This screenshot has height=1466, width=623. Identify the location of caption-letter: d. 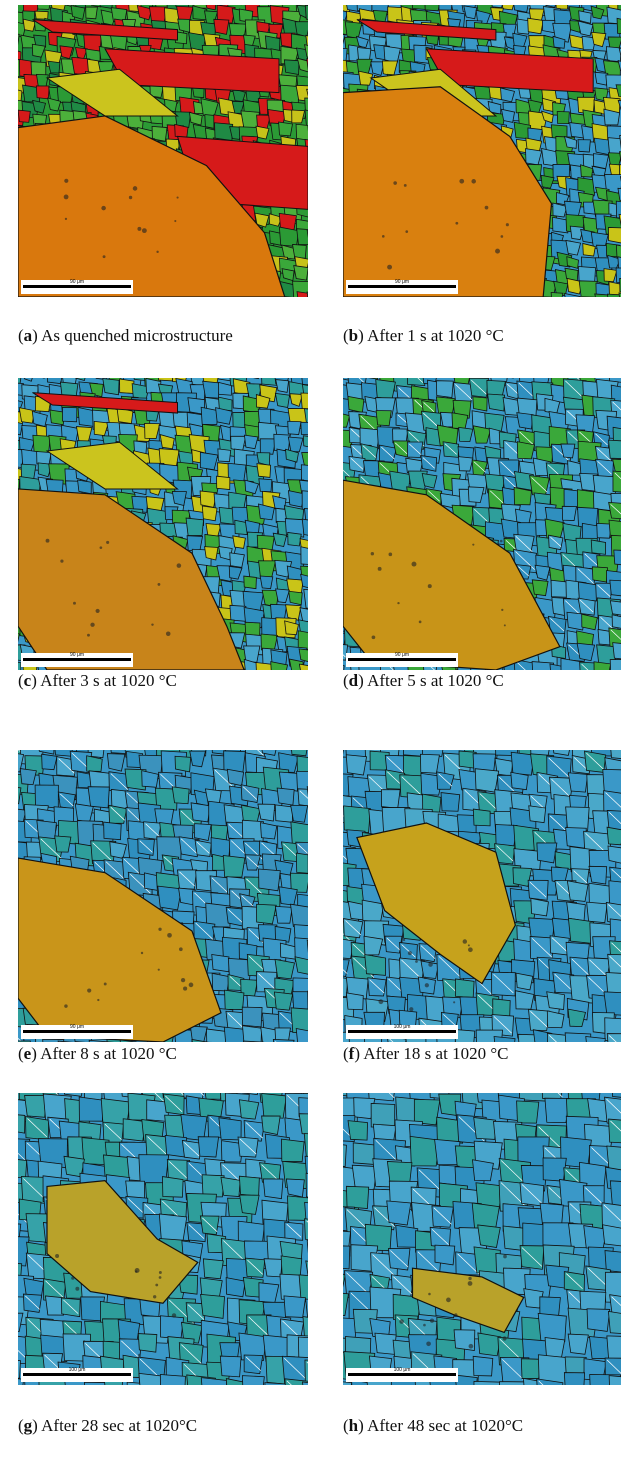
(353, 680).